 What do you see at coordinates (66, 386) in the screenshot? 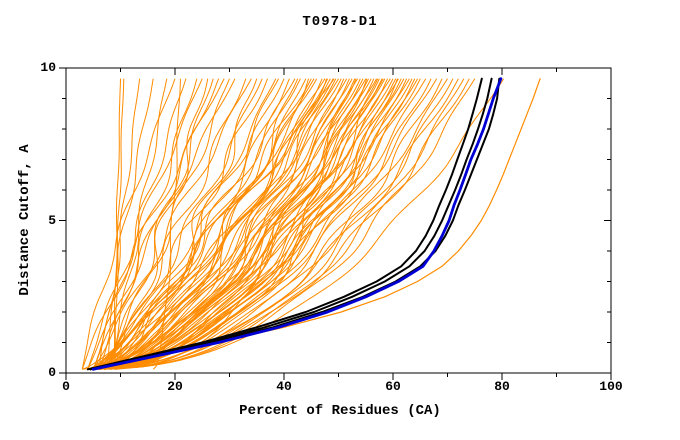
I see `x-tick-label: 0` at bounding box center [66, 386].